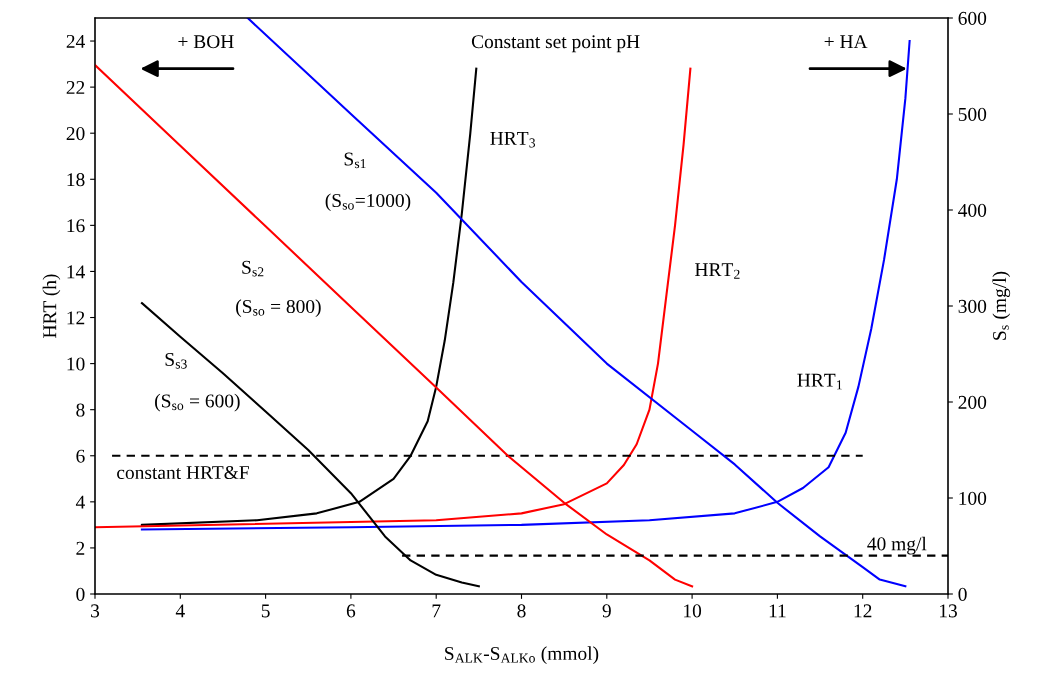  What do you see at coordinates (76, 318) in the screenshot?
I see `y-tick-label: 12` at bounding box center [76, 318].